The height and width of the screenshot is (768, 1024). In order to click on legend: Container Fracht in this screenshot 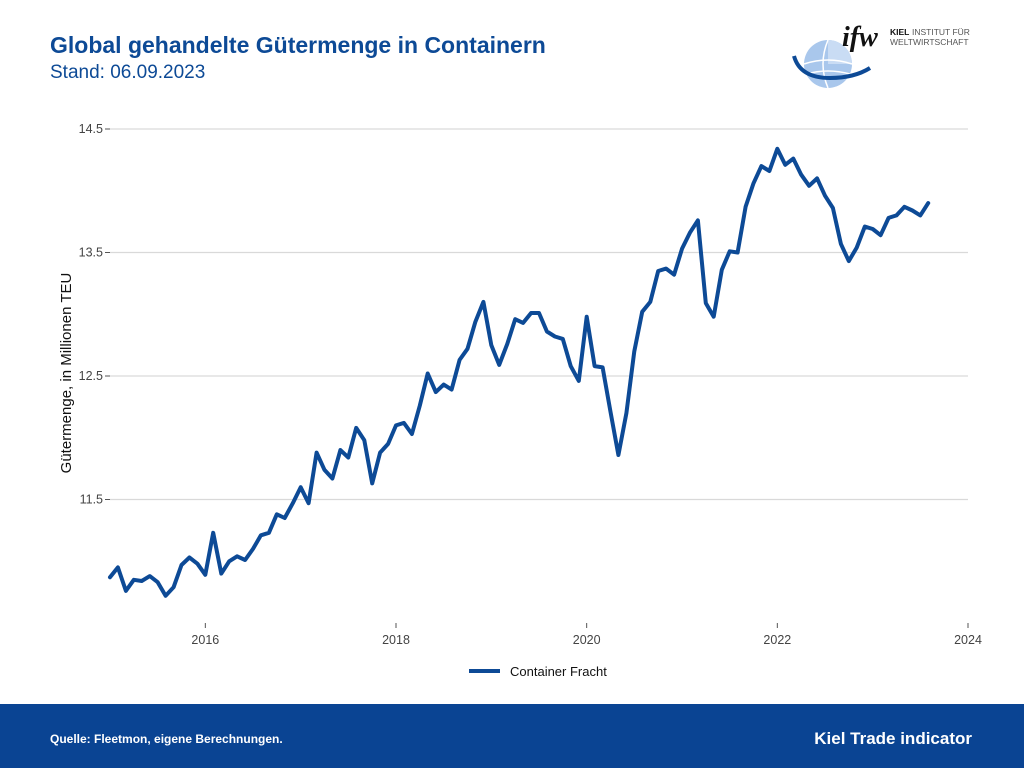, I will do `click(538, 671)`.